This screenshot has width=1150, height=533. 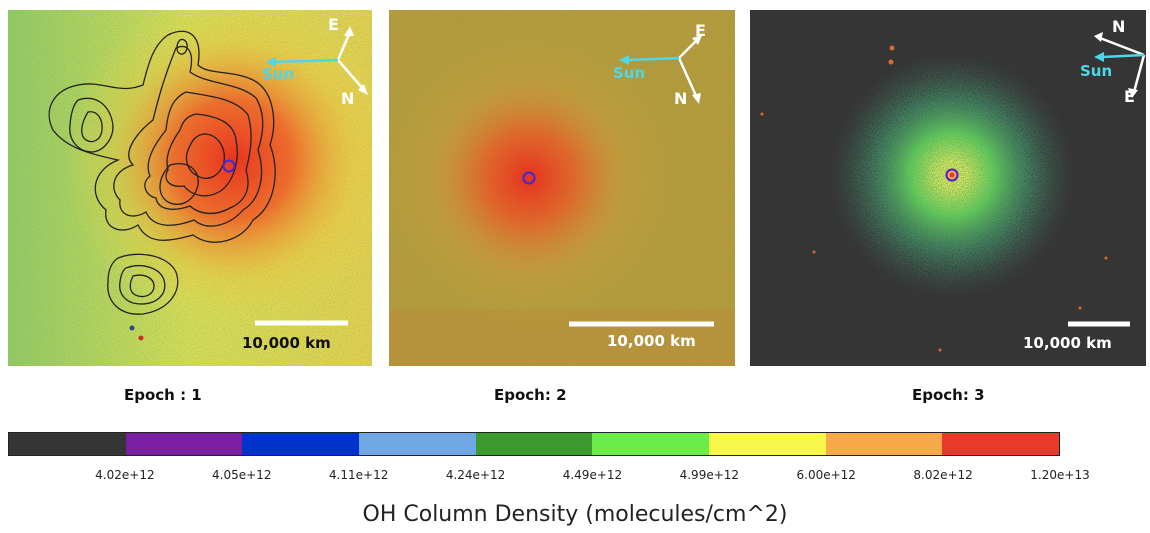 I want to click on colorbar-tick-label: 4.49e+12, so click(x=592, y=475).